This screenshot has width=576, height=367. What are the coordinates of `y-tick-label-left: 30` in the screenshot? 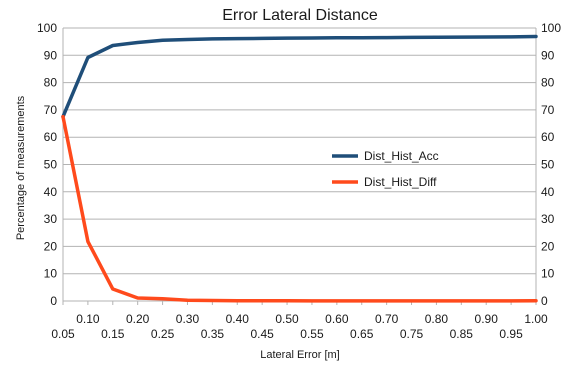 It's located at (51, 219).